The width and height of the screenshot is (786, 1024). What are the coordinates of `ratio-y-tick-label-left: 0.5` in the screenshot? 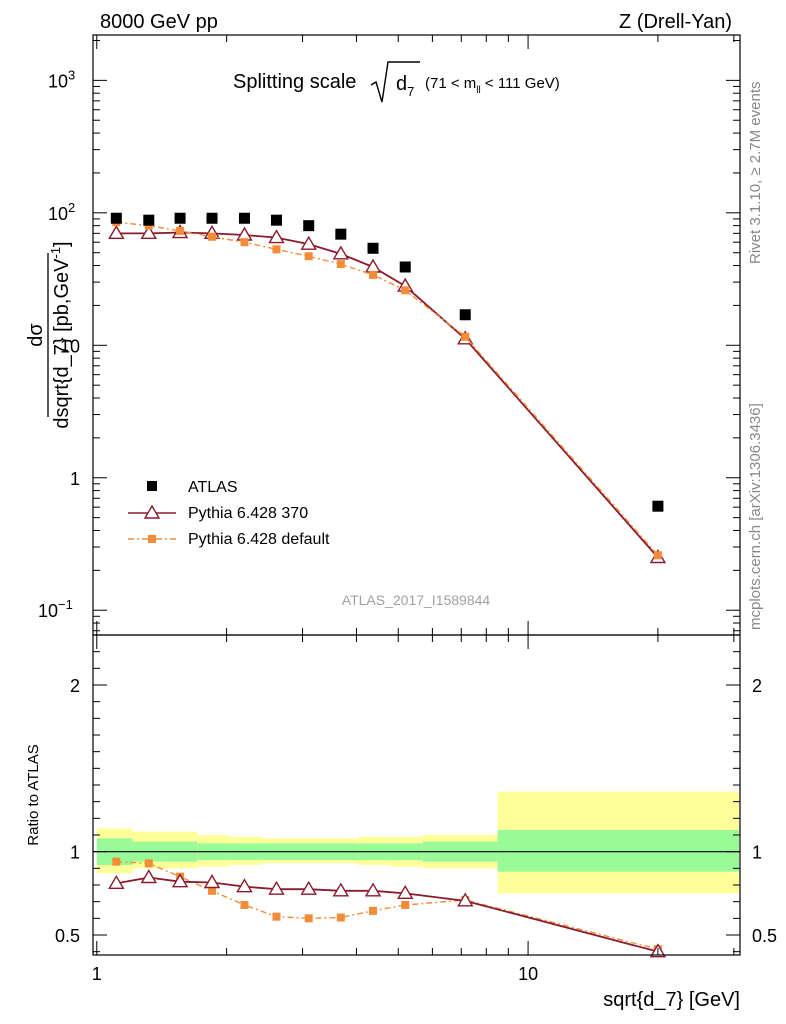 It's located at (67, 936).